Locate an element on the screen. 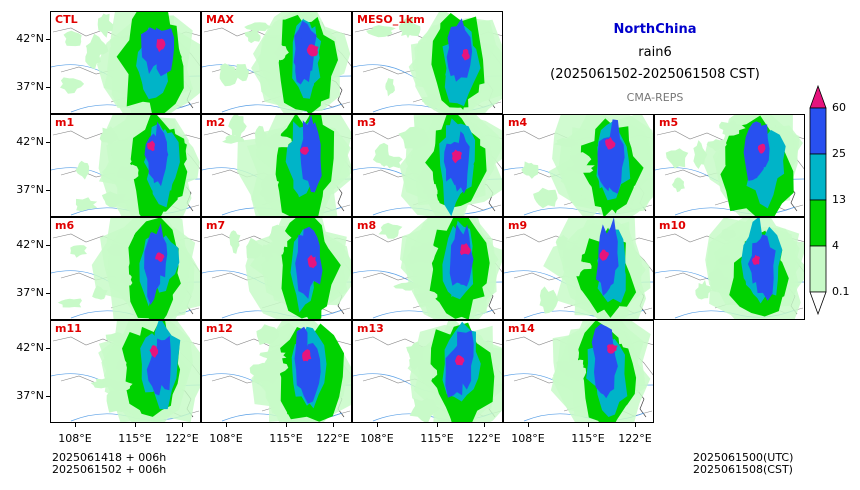 The width and height of the screenshot is (860, 490). map-panel-meso_1km: MESO_1km is located at coordinates (427, 62).